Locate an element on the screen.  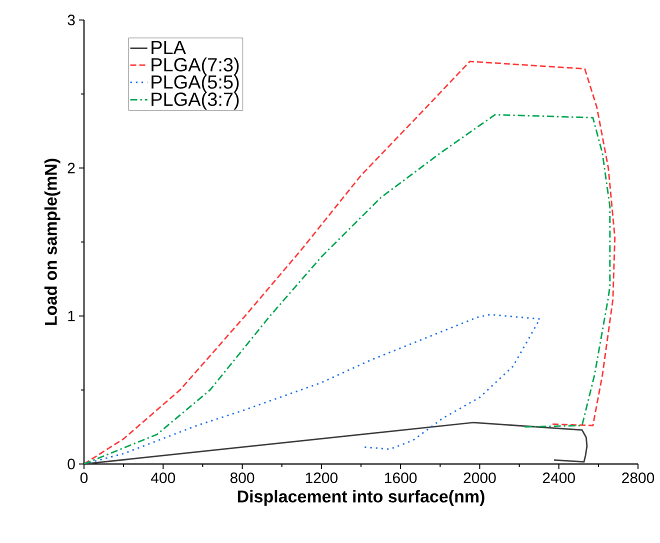
legend-label: PLGA(5:5) is located at coordinates (195, 83).